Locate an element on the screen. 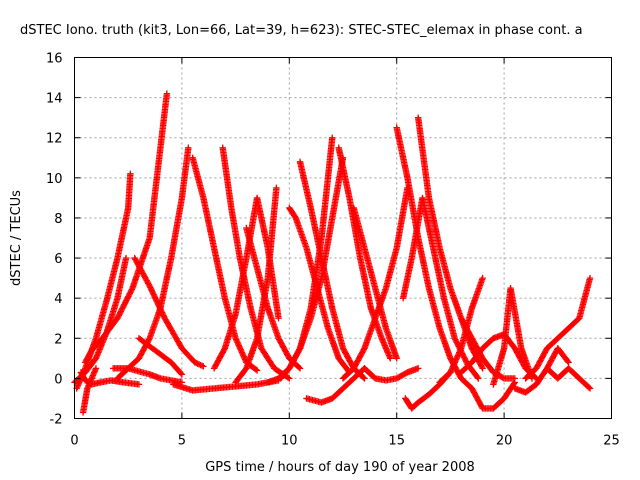 The width and height of the screenshot is (640, 480). y-tick-label: -2 is located at coordinates (56, 420).